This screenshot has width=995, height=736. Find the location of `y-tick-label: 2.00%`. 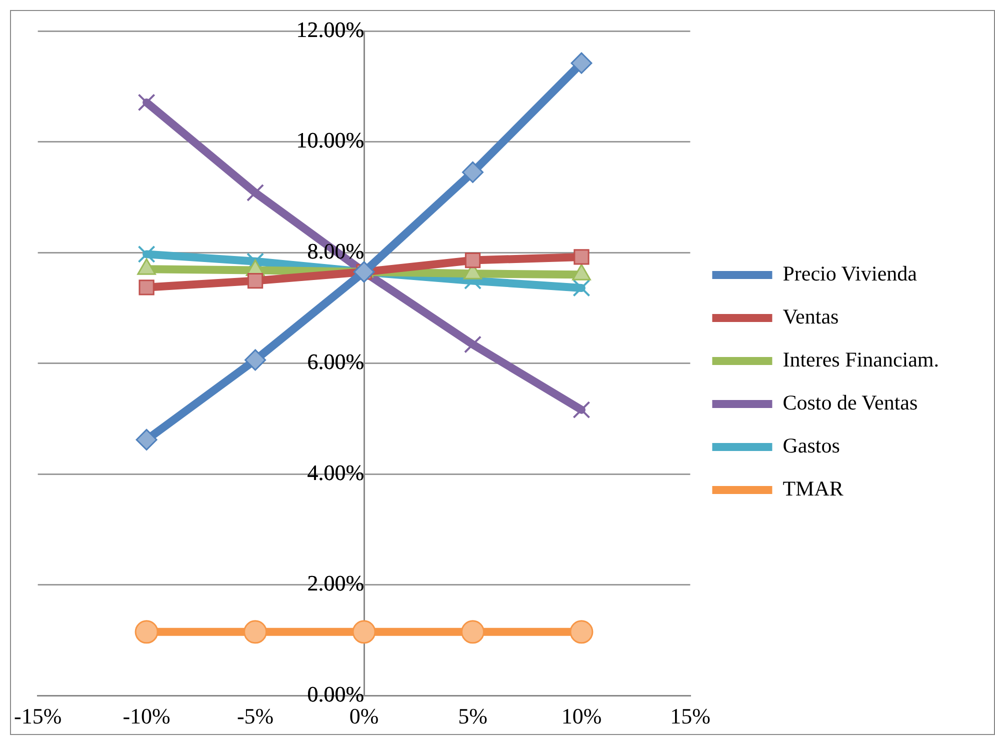

y-tick-label: 2.00% is located at coordinates (335, 583).